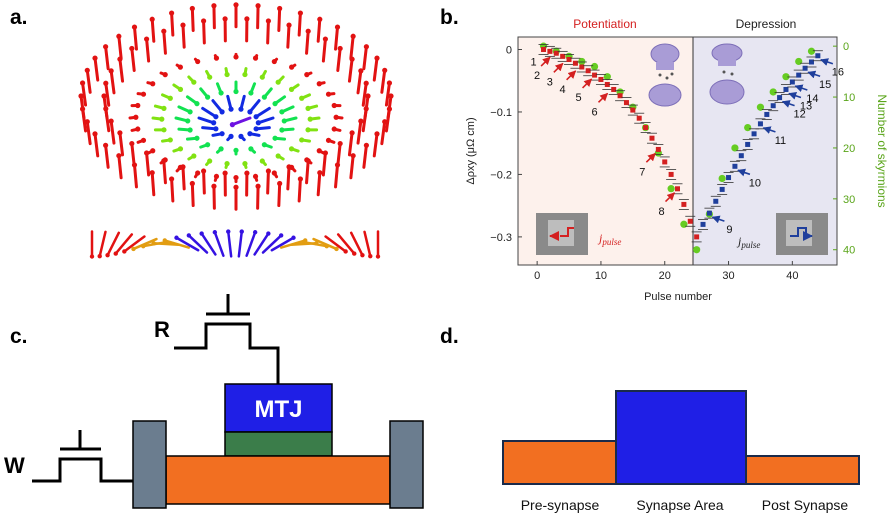  What do you see at coordinates (849, 200) in the screenshot?
I see `y-right-tick-label: 30` at bounding box center [849, 200].